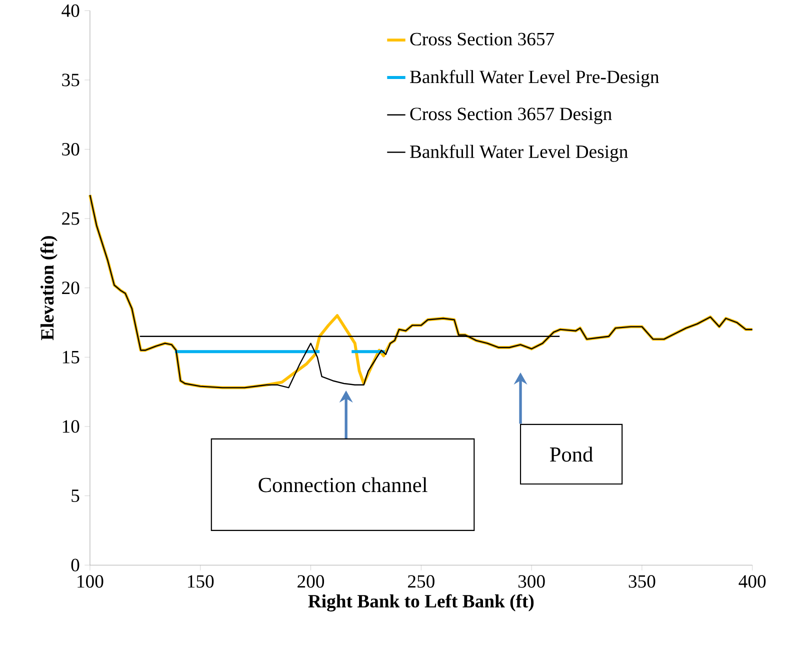 The height and width of the screenshot is (654, 803). Describe the element at coordinates (752, 581) in the screenshot. I see `x-tick-label: 400` at that location.